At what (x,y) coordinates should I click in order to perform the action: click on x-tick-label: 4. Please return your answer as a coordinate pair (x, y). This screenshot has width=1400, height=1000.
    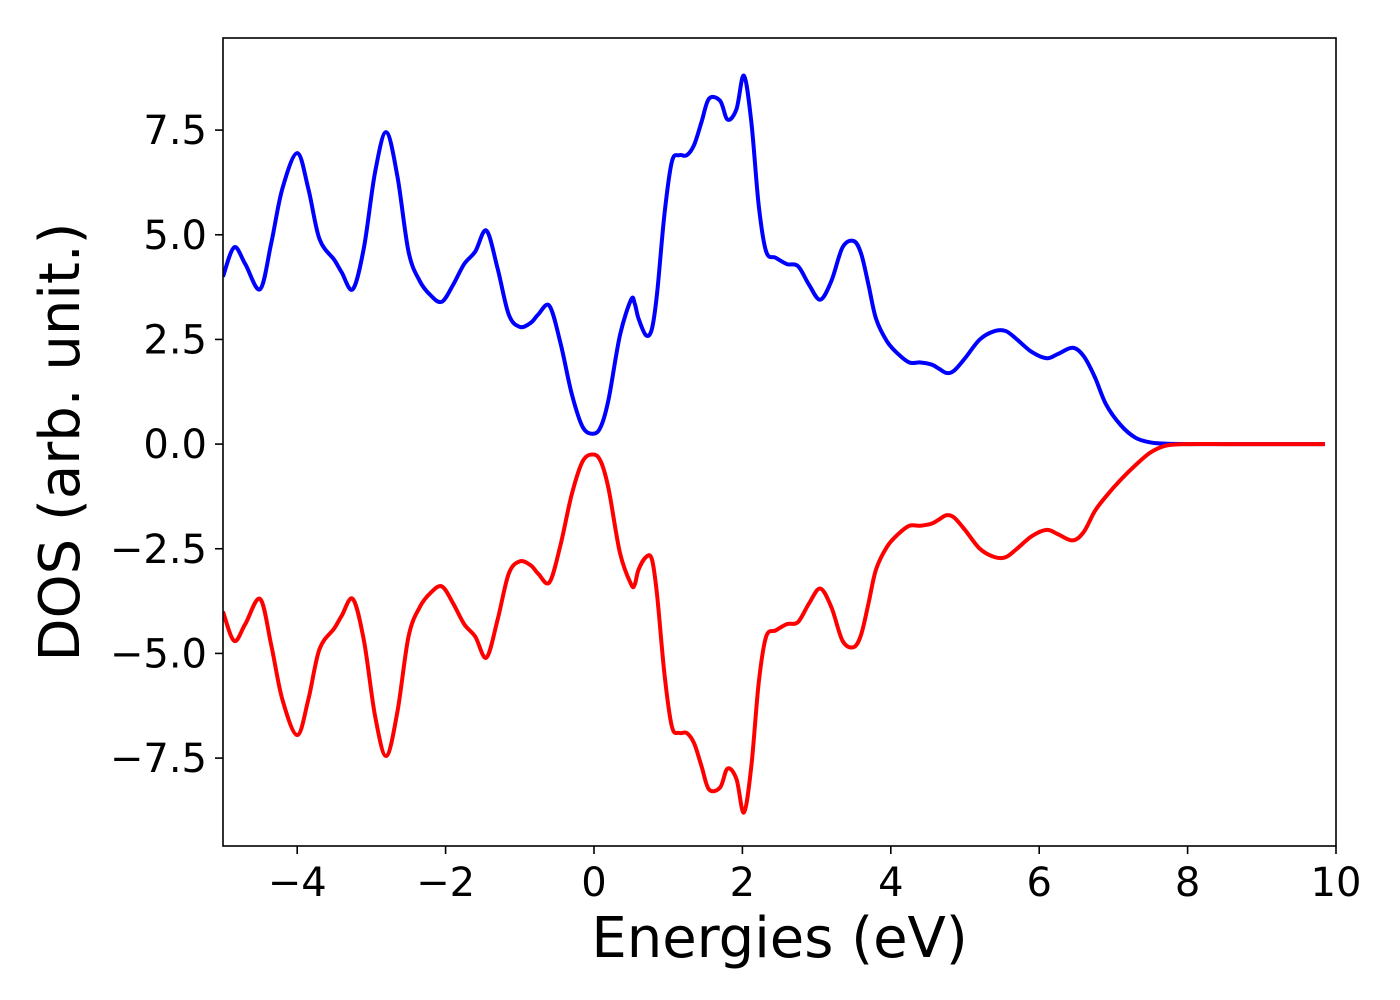
    Looking at the image, I should click on (890, 883).